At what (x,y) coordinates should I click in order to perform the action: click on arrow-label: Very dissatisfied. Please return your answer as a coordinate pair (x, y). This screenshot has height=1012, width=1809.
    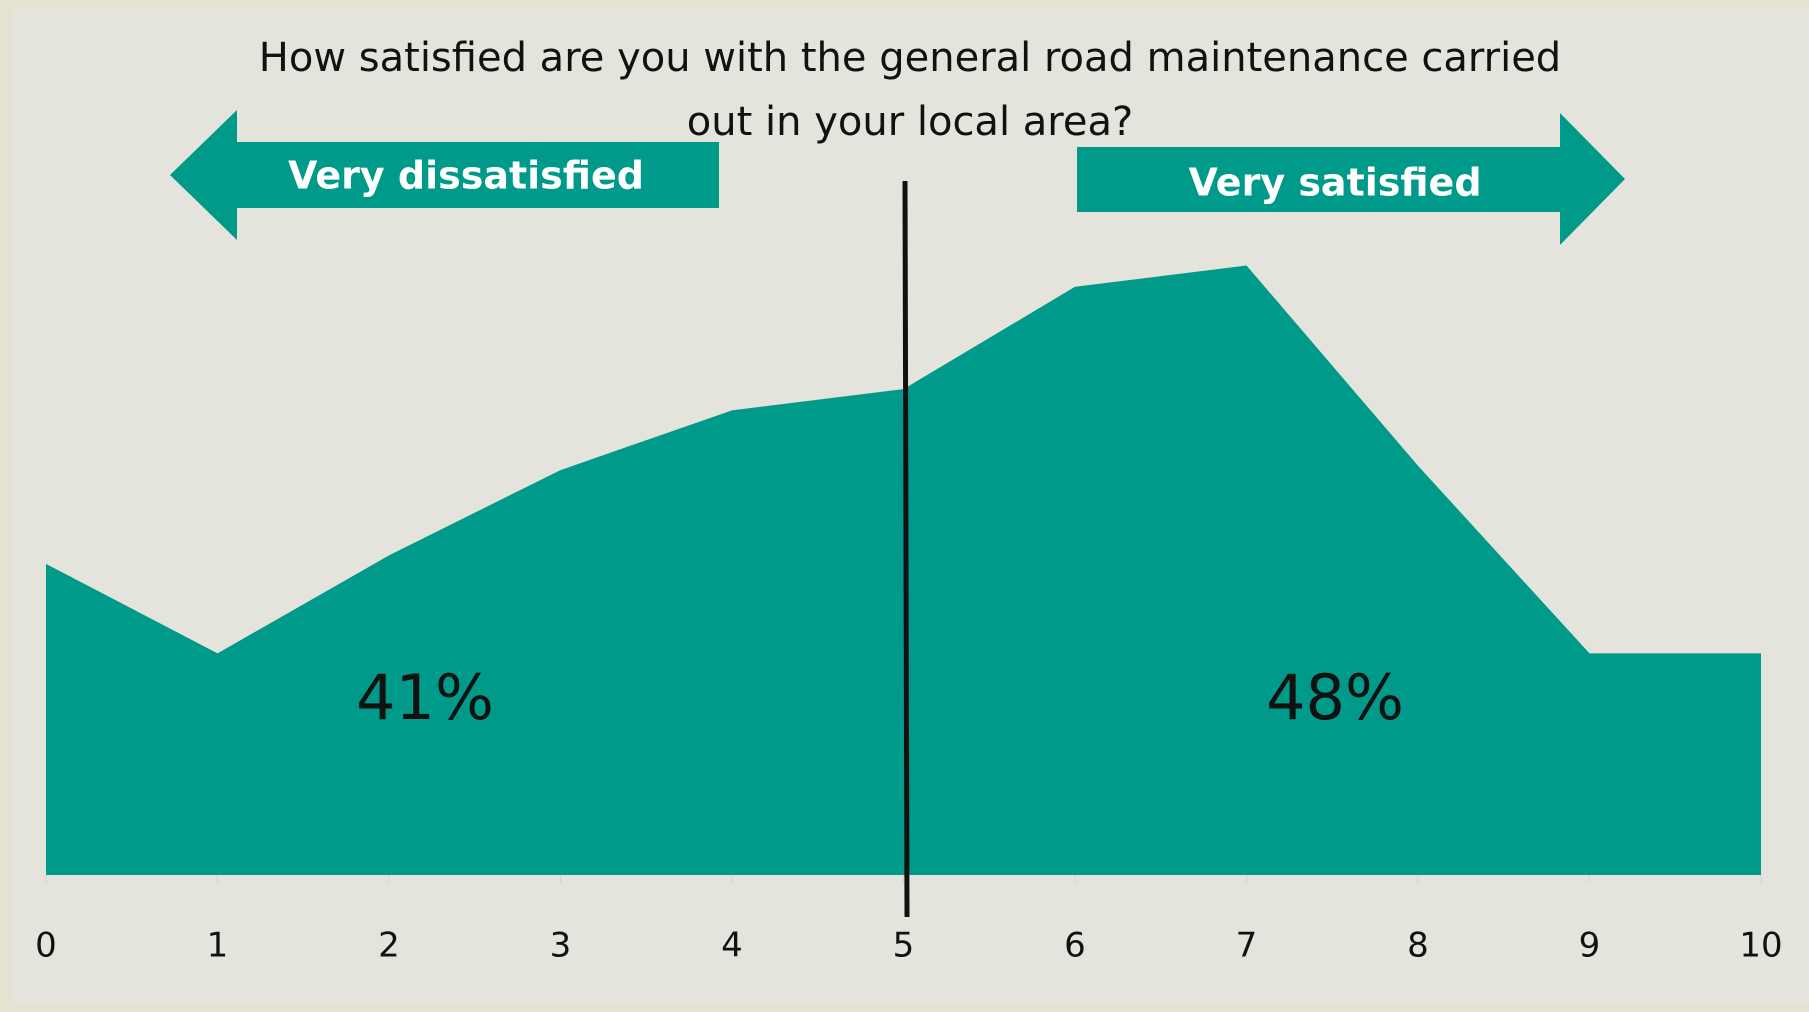
    Looking at the image, I should click on (466, 176).